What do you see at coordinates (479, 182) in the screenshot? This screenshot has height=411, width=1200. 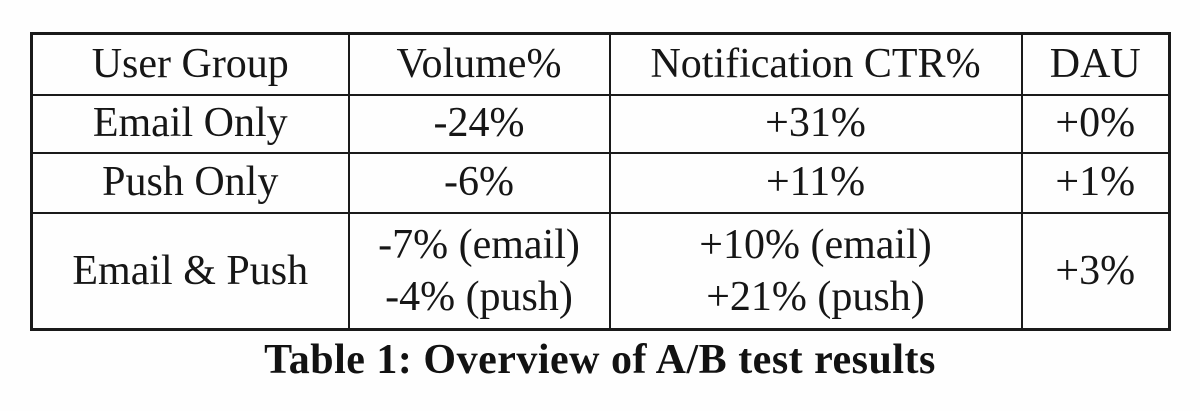 I see `cell-volume-push-only: -6%` at bounding box center [479, 182].